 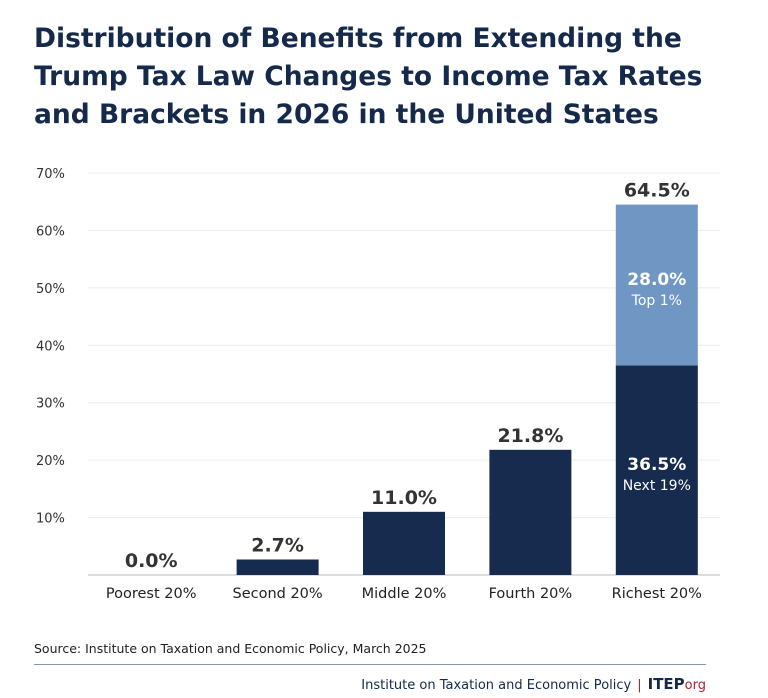 I want to click on y-tick-label: 70%, so click(x=50, y=174).